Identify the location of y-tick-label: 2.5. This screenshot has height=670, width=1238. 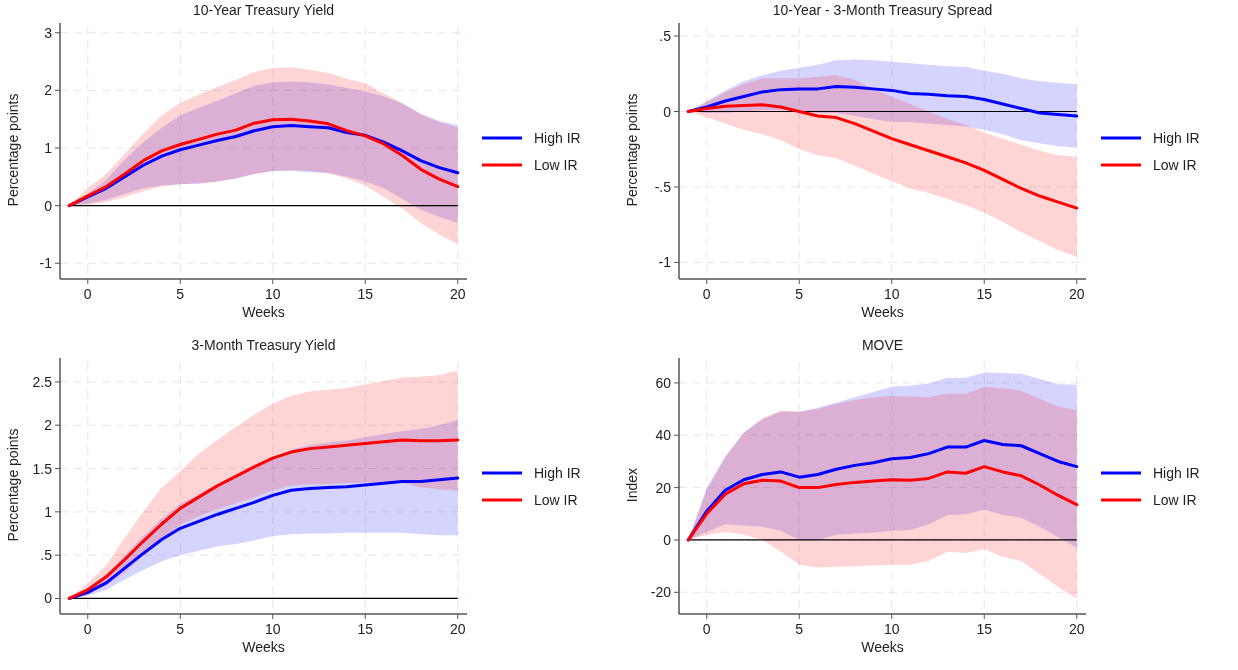
(42, 381).